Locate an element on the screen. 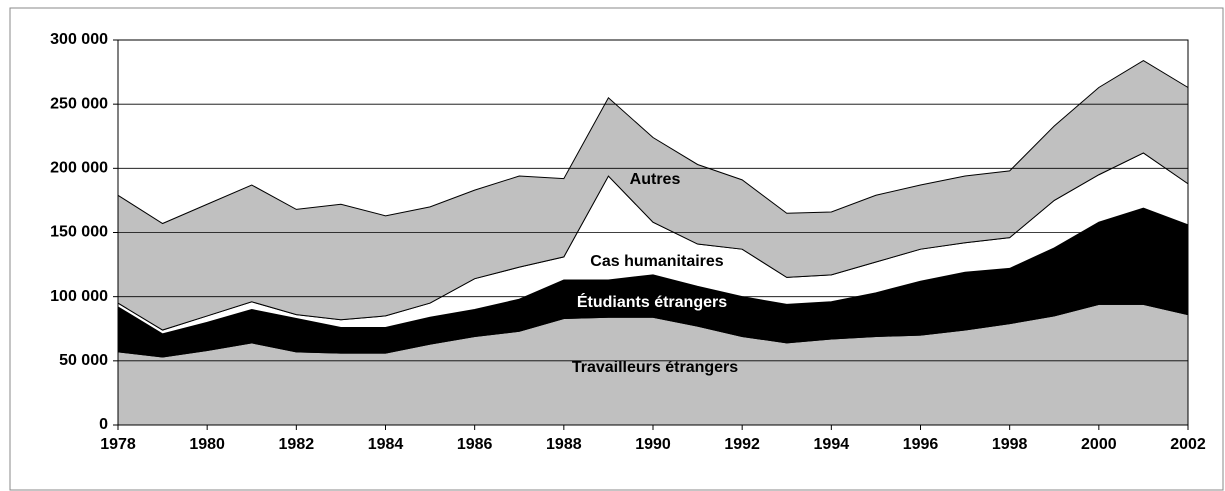 The height and width of the screenshot is (491, 1225). x-tick-label: 1994 is located at coordinates (832, 444).